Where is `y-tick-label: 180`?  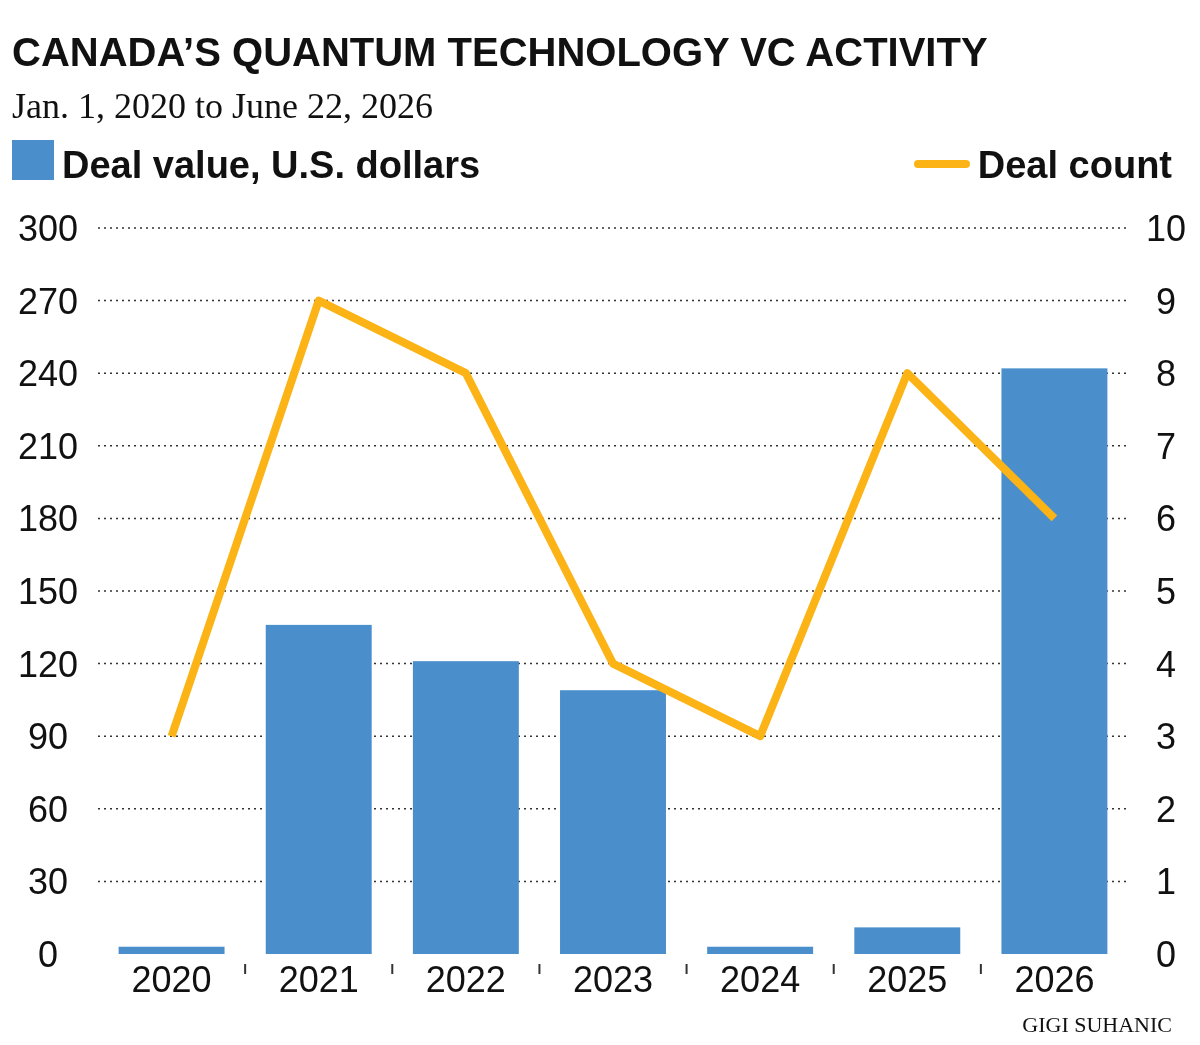 y-tick-label: 180 is located at coordinates (48, 519).